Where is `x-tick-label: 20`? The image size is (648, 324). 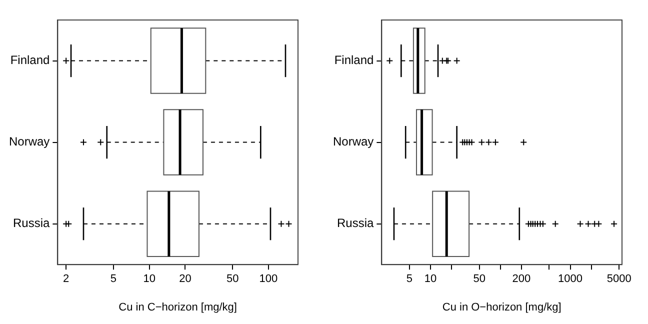
x-tick-label: 20 is located at coordinates (185, 279).